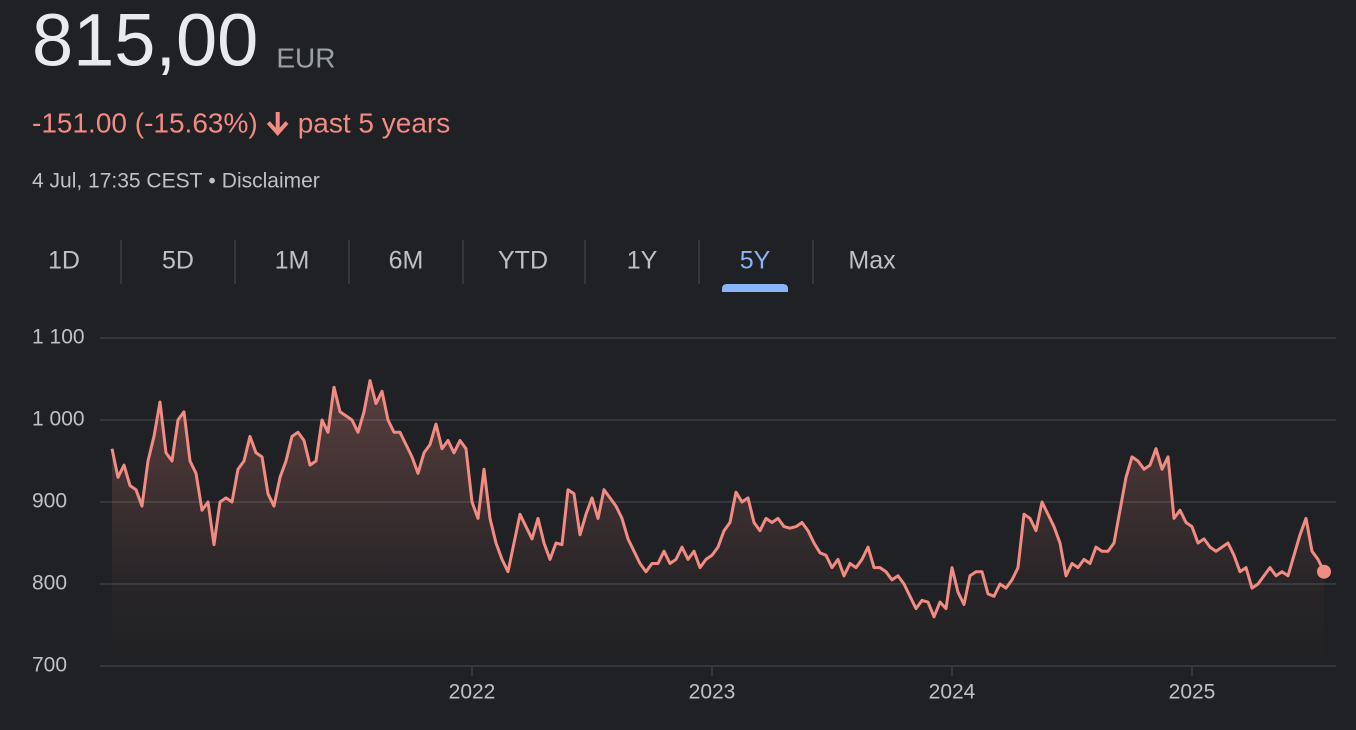 This screenshot has height=730, width=1356. What do you see at coordinates (64, 261) in the screenshot?
I see `range-tab: 1D` at bounding box center [64, 261].